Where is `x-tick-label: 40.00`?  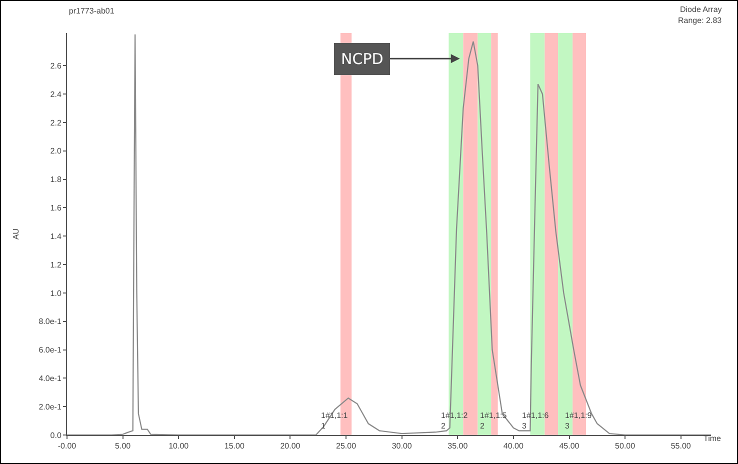 x-tick-label: 40.00 is located at coordinates (513, 446).